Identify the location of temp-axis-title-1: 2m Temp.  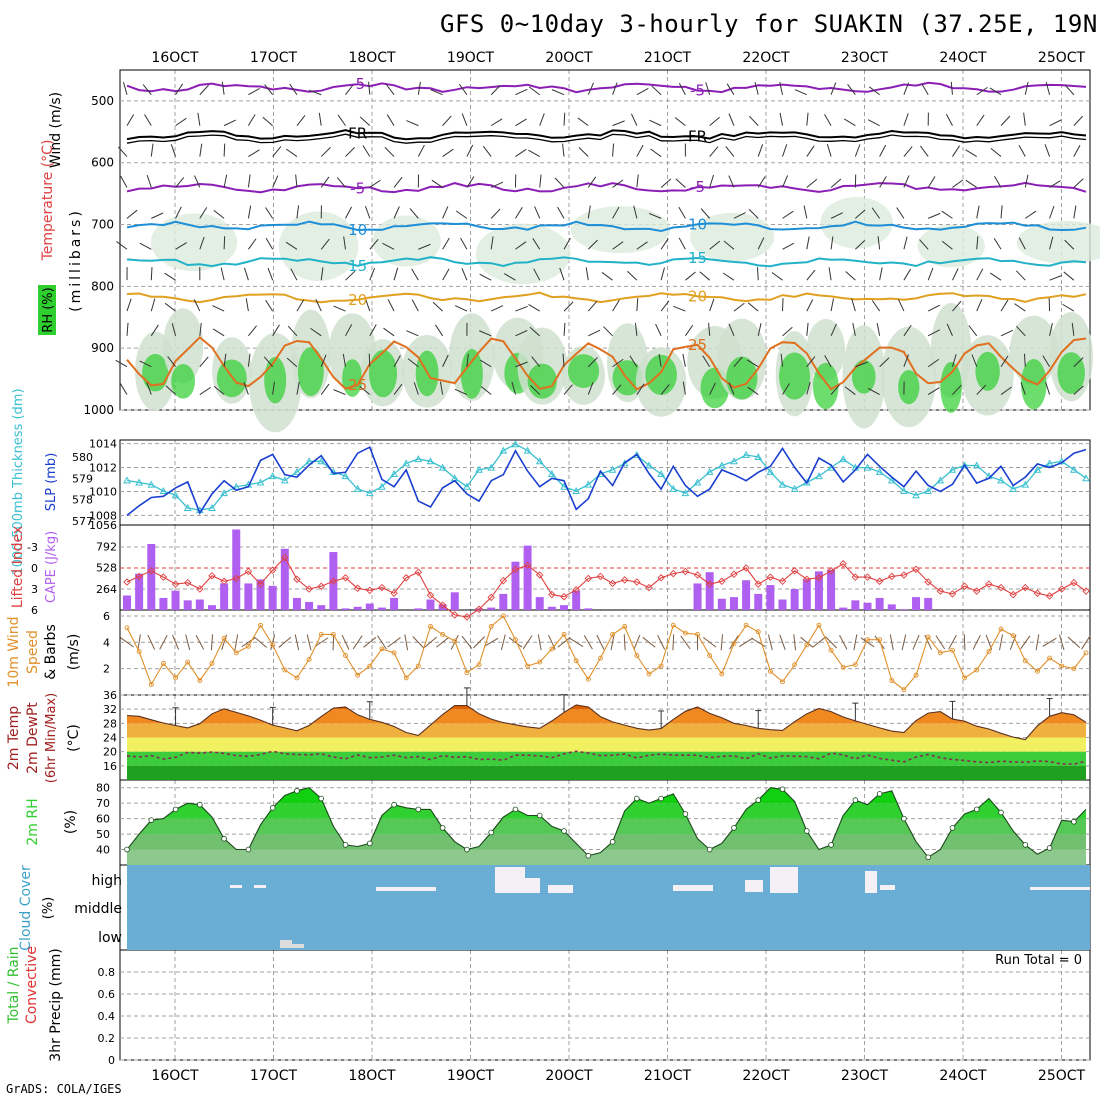
(14, 738).